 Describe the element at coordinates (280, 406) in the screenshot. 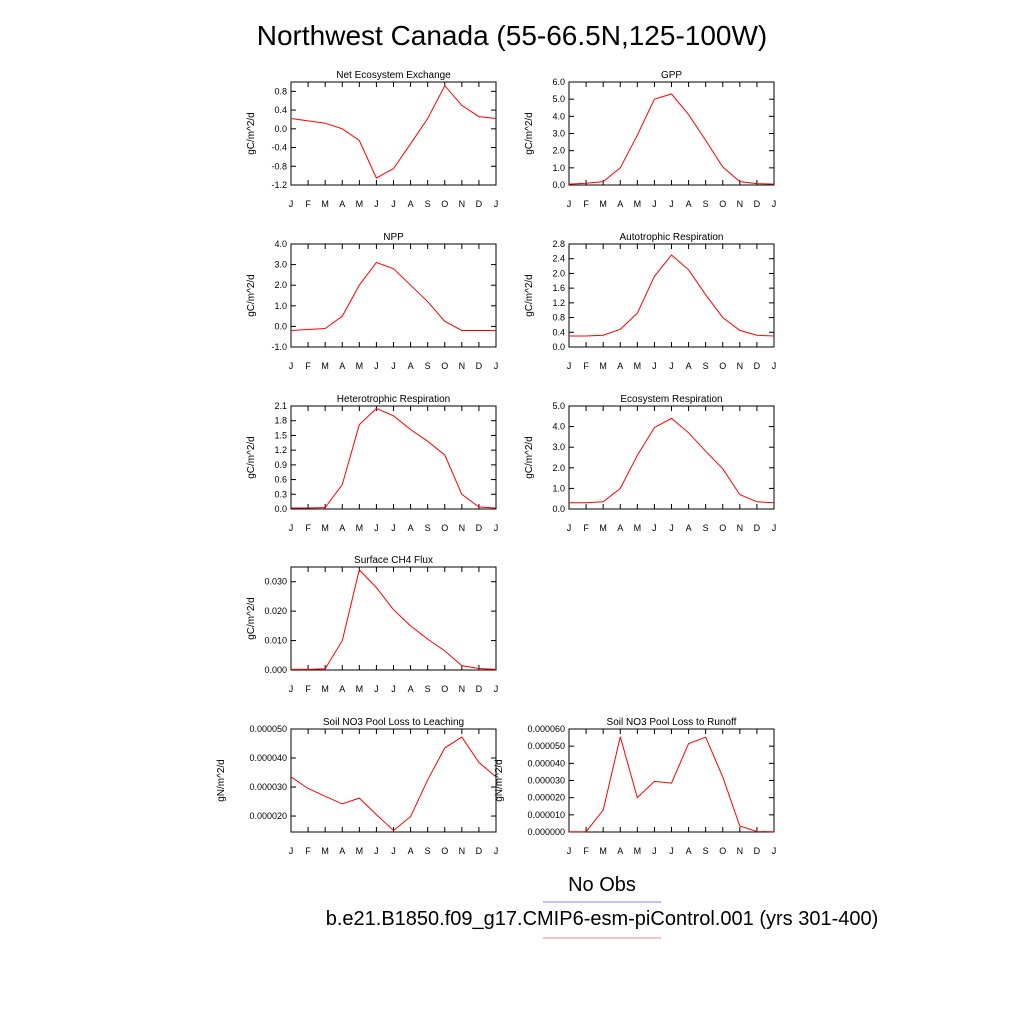

I see `y-tick-label: 2.1` at that location.